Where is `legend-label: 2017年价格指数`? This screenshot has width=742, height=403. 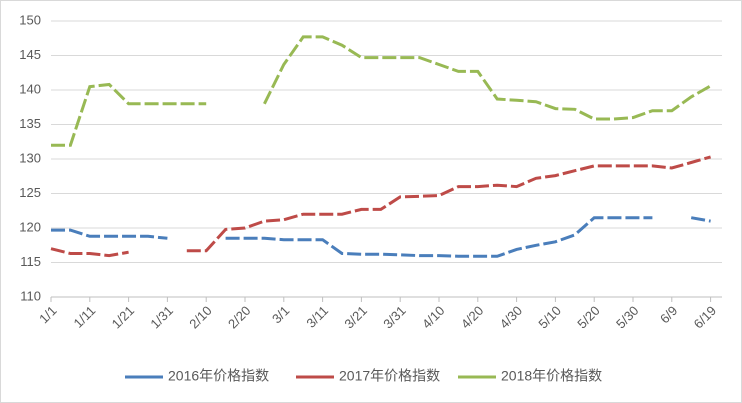 legend-label: 2017年价格指数 is located at coordinates (389, 376).